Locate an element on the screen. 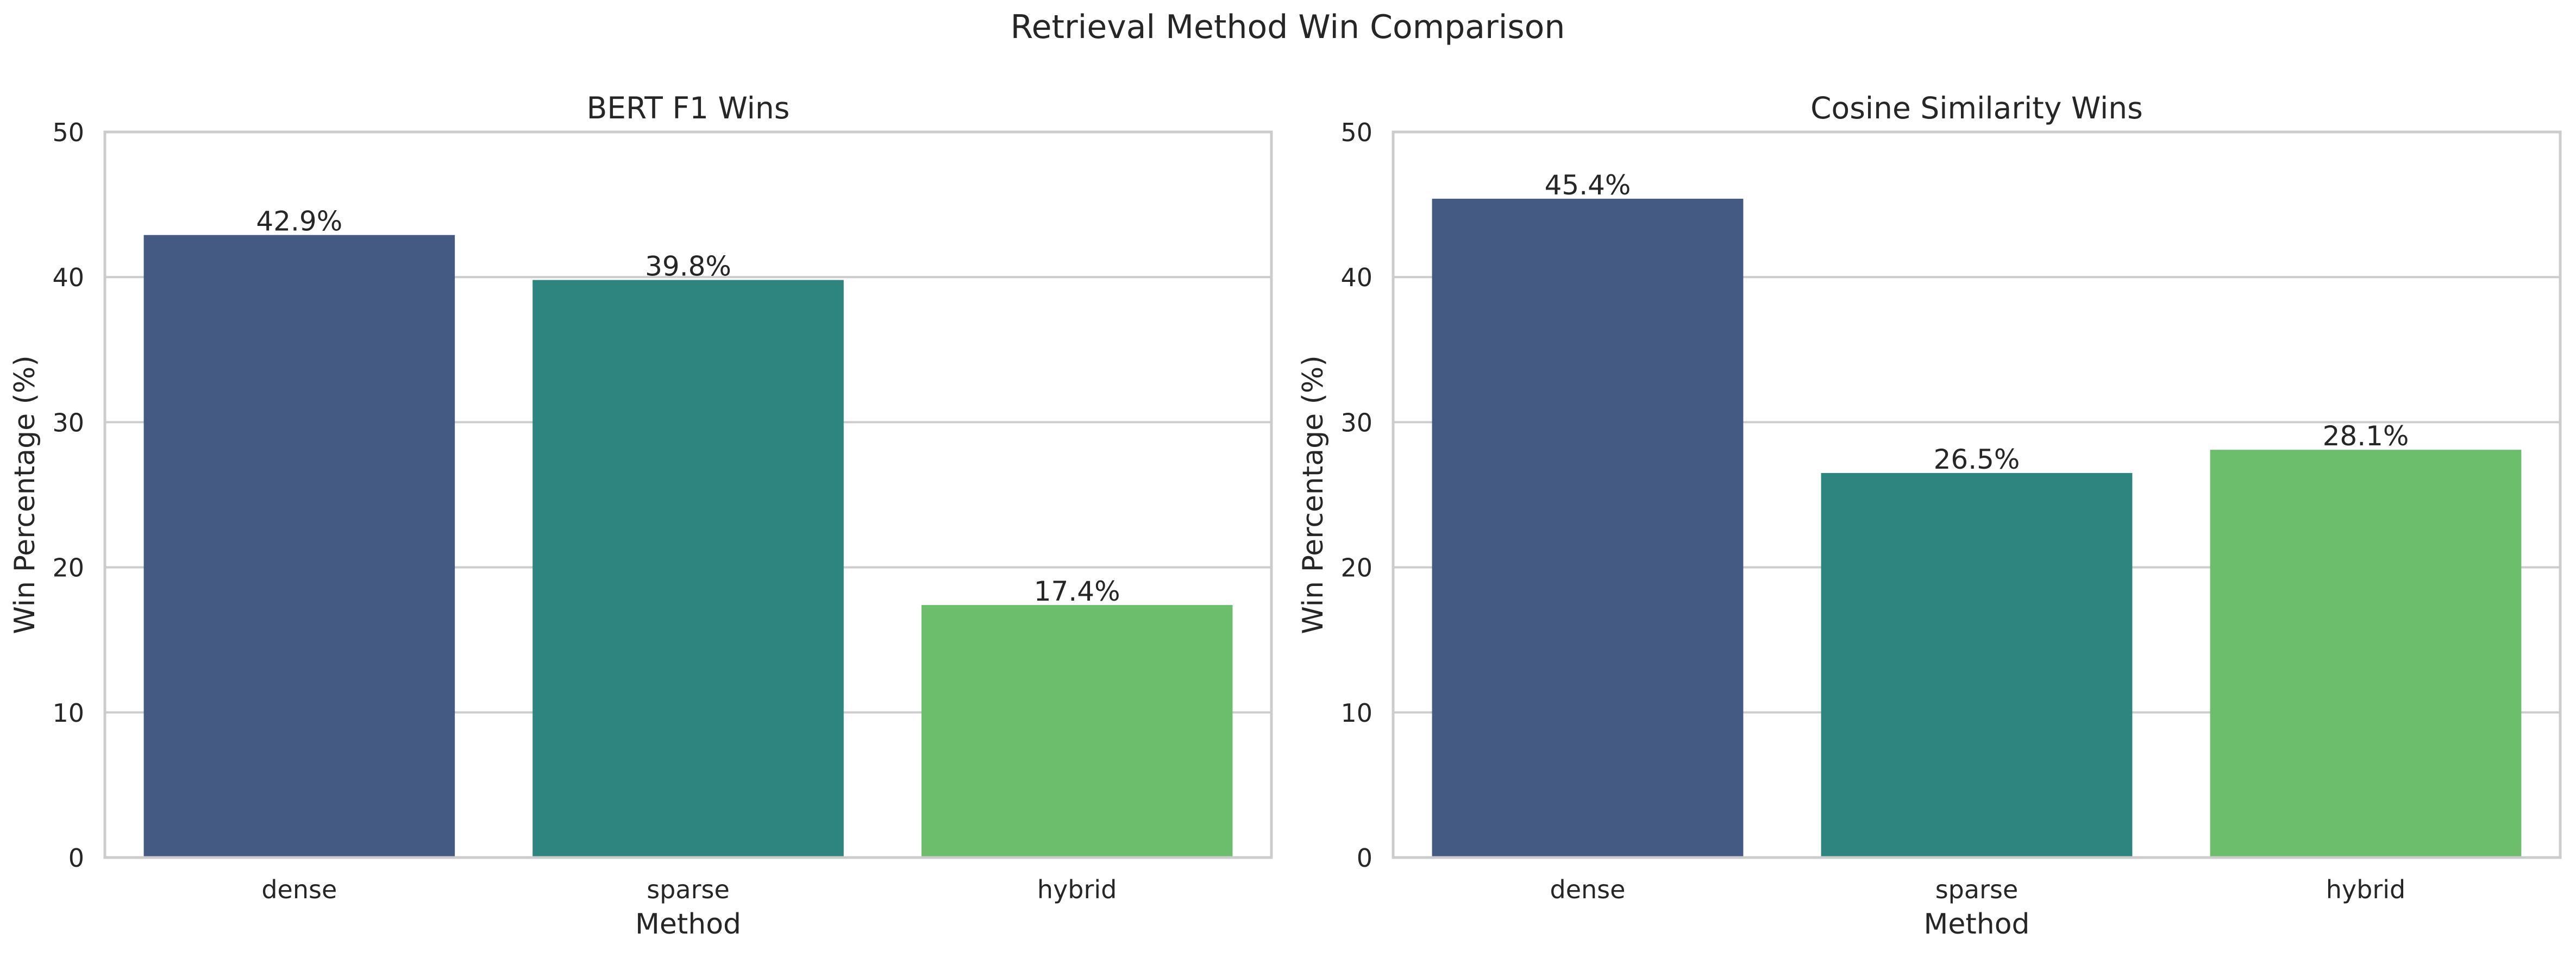 This screenshot has height=958, width=2576. chart-1-xtick-label: hybrid is located at coordinates (1077, 889).